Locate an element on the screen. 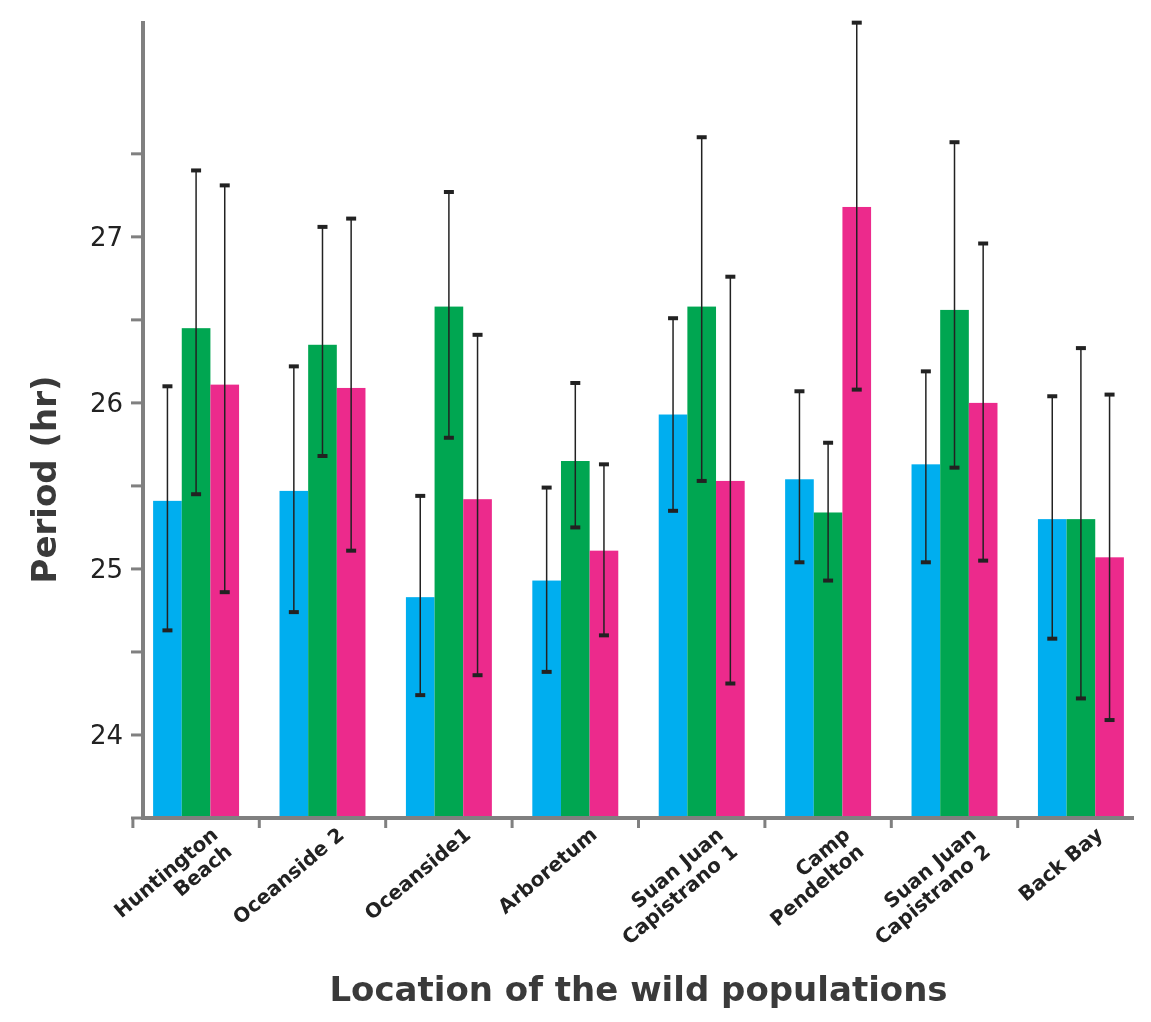  y-tick-label: 27 is located at coordinates (106, 236).